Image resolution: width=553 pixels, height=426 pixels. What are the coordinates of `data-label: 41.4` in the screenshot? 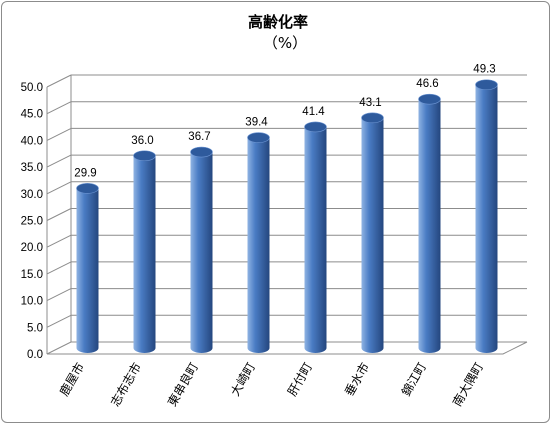 It's located at (313, 112).